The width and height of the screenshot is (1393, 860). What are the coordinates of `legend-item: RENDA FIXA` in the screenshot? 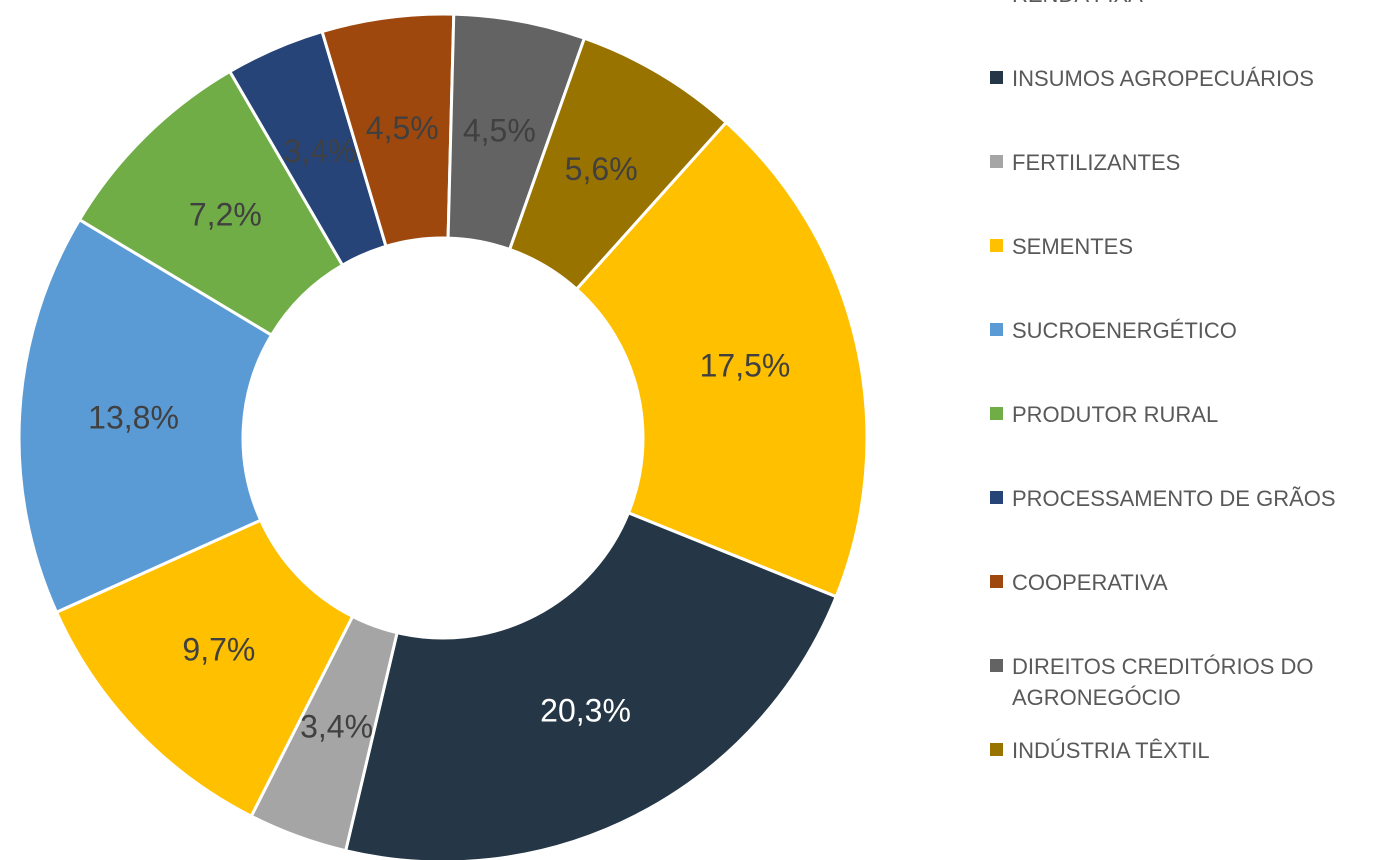 It's located at (1190, 5).